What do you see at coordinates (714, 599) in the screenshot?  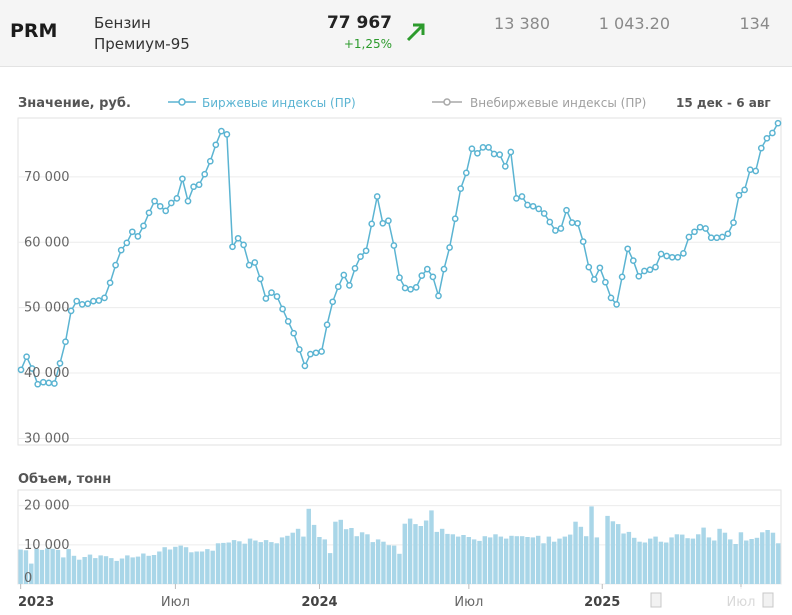 I see `range-navigator` at bounding box center [714, 599].